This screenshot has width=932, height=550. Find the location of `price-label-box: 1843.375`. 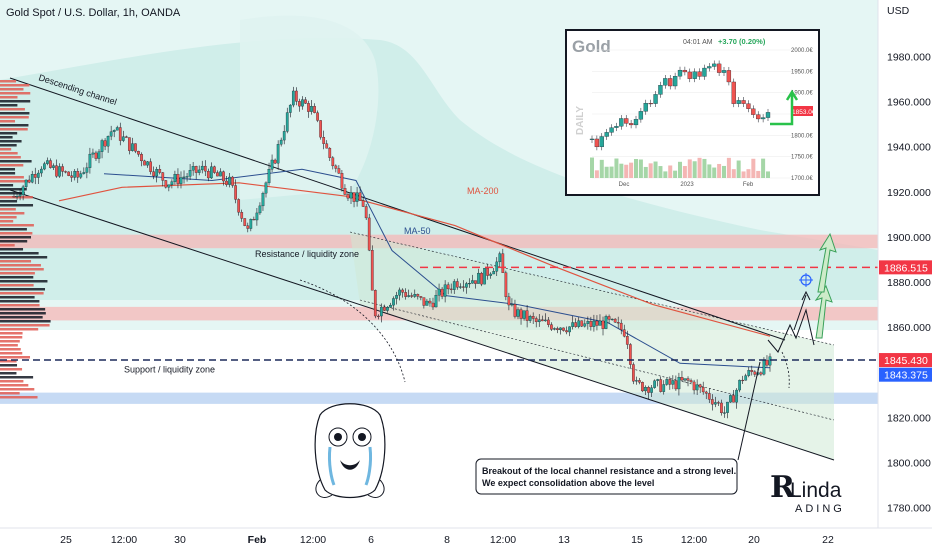

price-label-box: 1843.375 is located at coordinates (905, 374).